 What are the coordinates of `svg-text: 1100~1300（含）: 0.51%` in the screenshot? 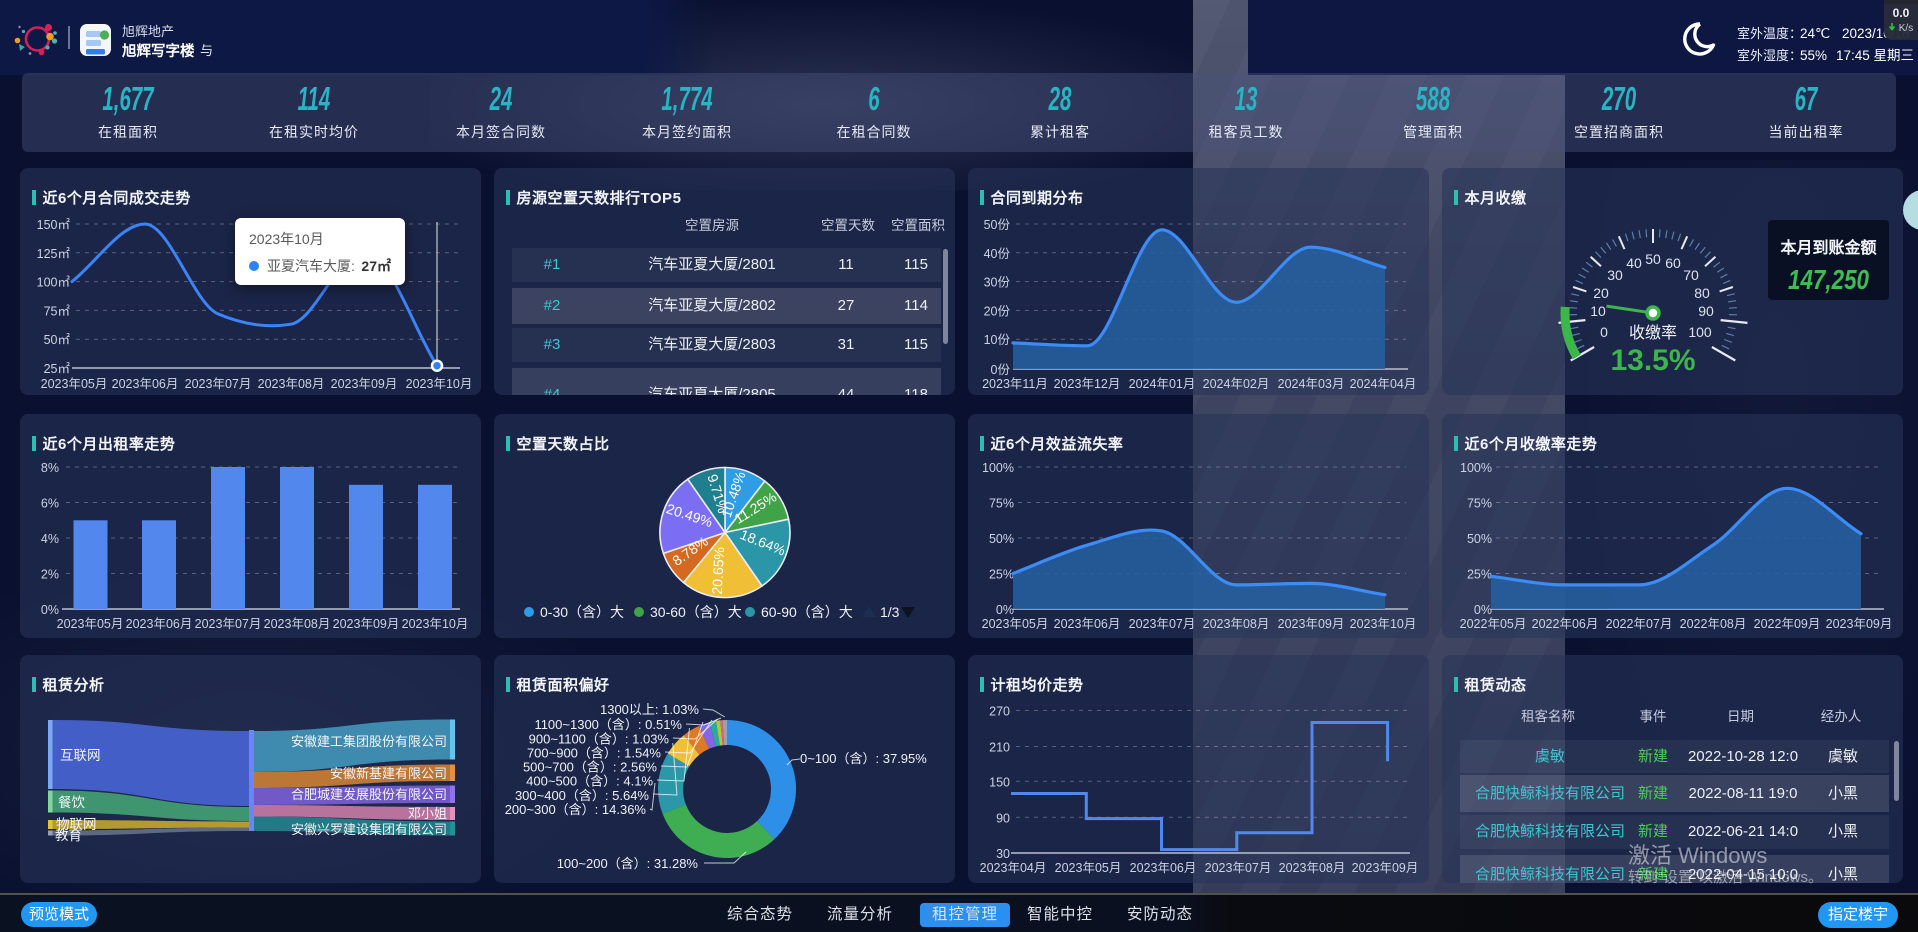 It's located at (608, 724).